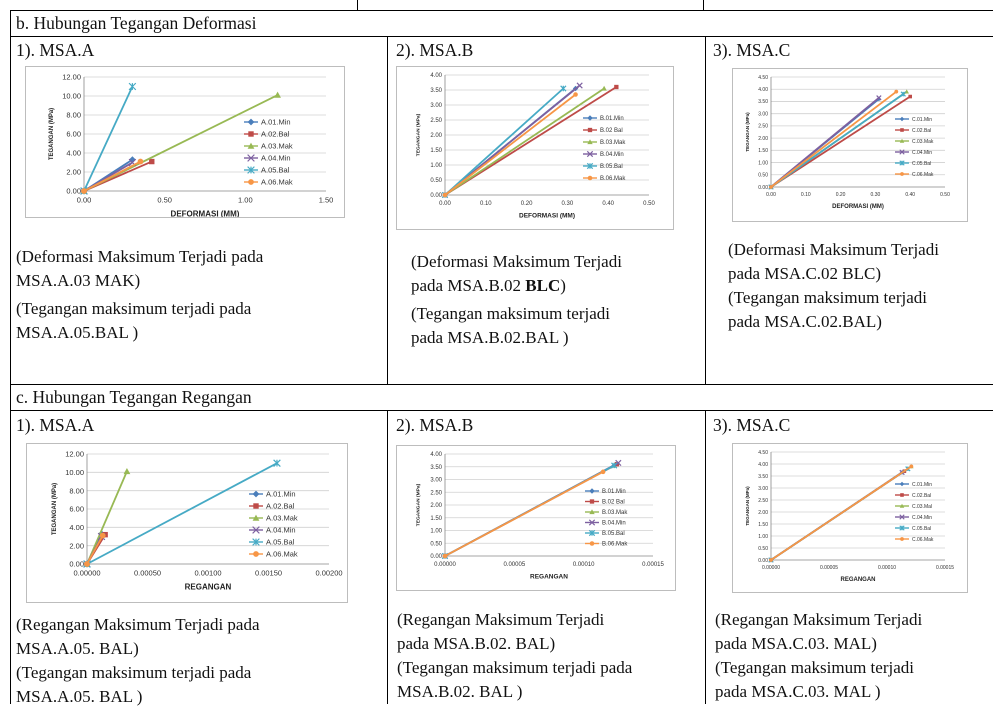 This screenshot has width=993, height=709. Describe the element at coordinates (134, 308) in the screenshot. I see `caption-b1-line3: (Tegangan maksimum terjadi pada` at that location.